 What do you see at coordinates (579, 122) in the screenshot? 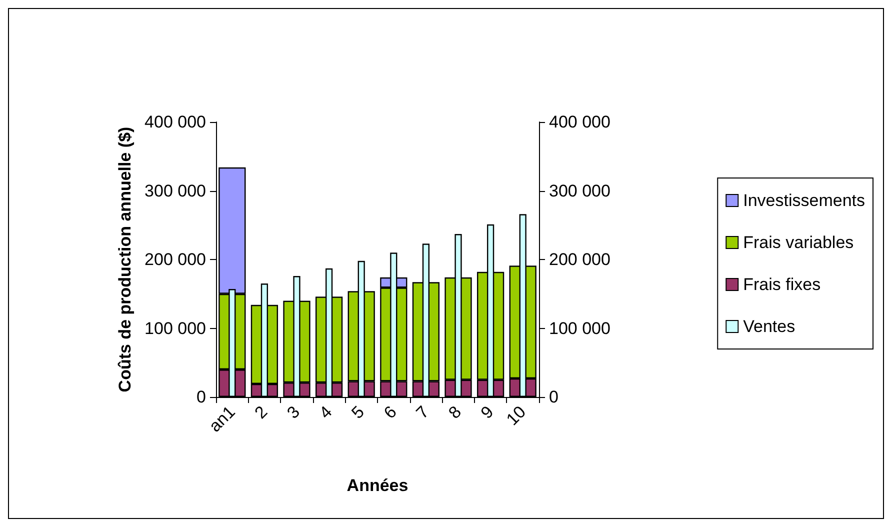
I see `y2-tick-label: 400 000` at bounding box center [579, 122].